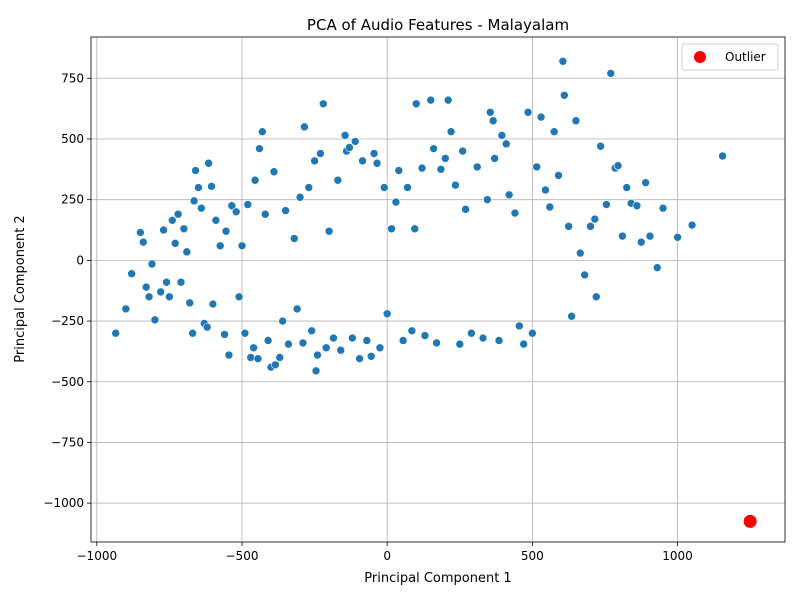 This screenshot has height=604, width=800. What do you see at coordinates (80, 260) in the screenshot?
I see `y-tick-label: 0` at bounding box center [80, 260].